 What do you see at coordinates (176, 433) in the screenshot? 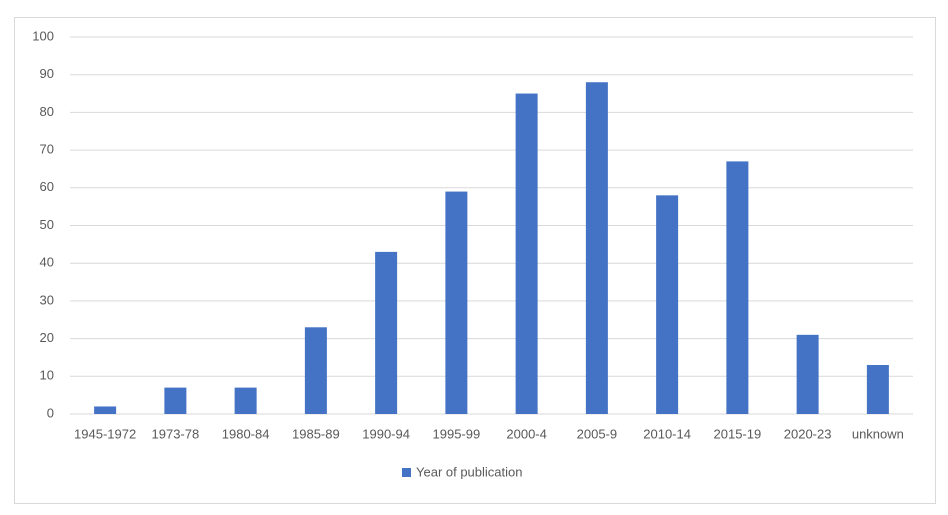
I see `x-tick-label: 1973-78` at bounding box center [176, 433].